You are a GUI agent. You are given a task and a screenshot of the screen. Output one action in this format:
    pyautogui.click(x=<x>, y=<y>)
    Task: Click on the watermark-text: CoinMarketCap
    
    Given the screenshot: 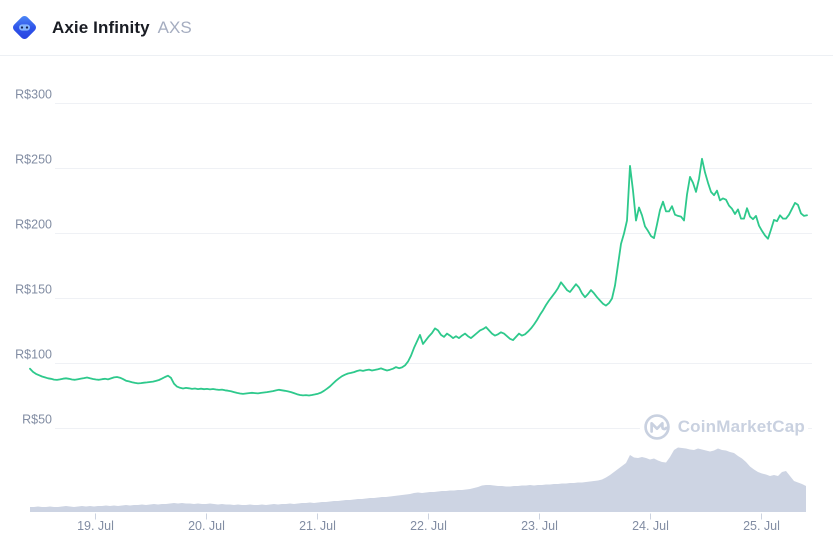 What is the action you would take?
    pyautogui.click(x=741, y=426)
    